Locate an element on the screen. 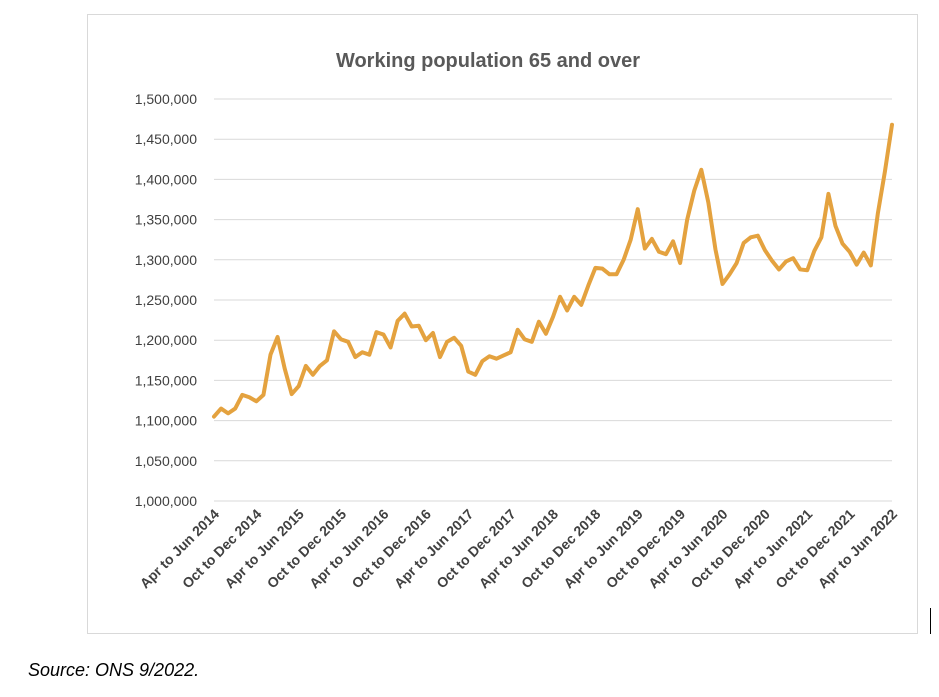  chart-title: Working population 65 and over is located at coordinates (488, 61).